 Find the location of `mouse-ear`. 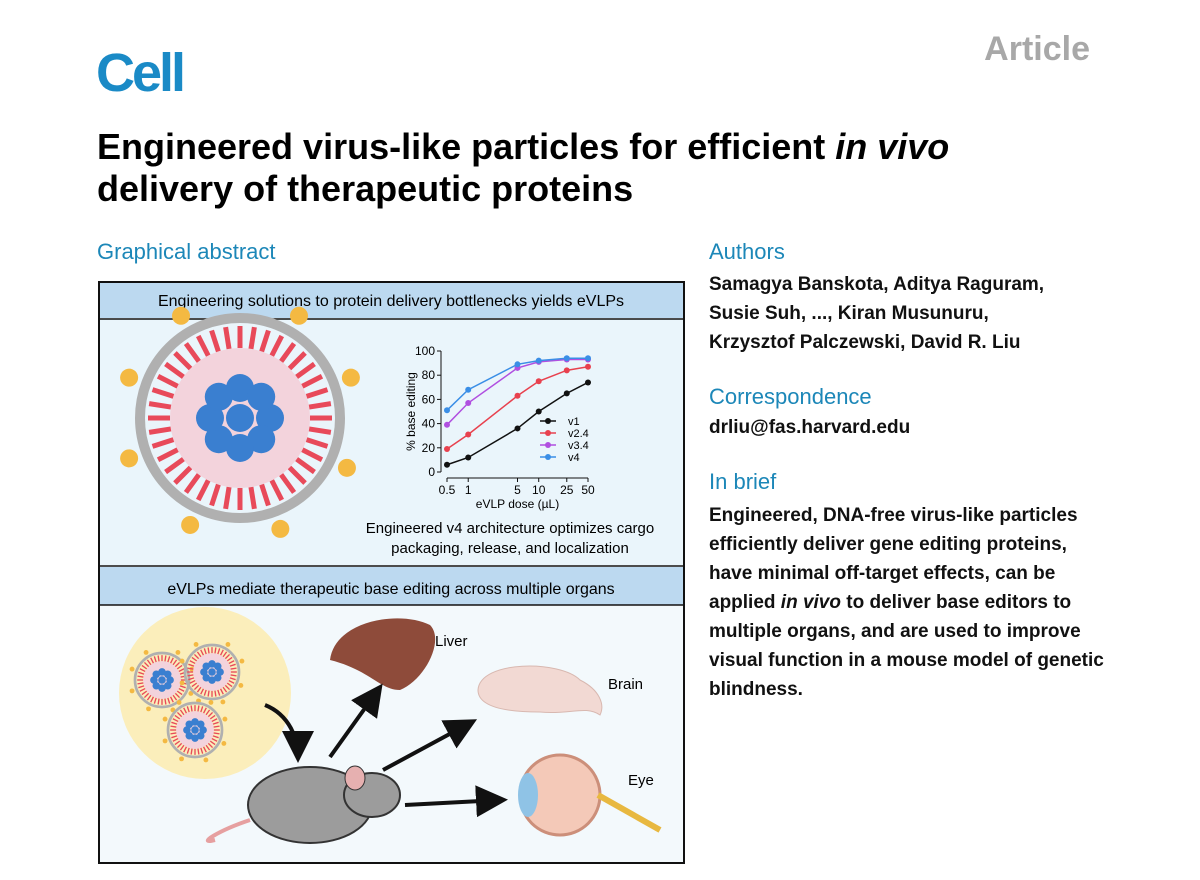

mouse-ear is located at coordinates (355, 778).